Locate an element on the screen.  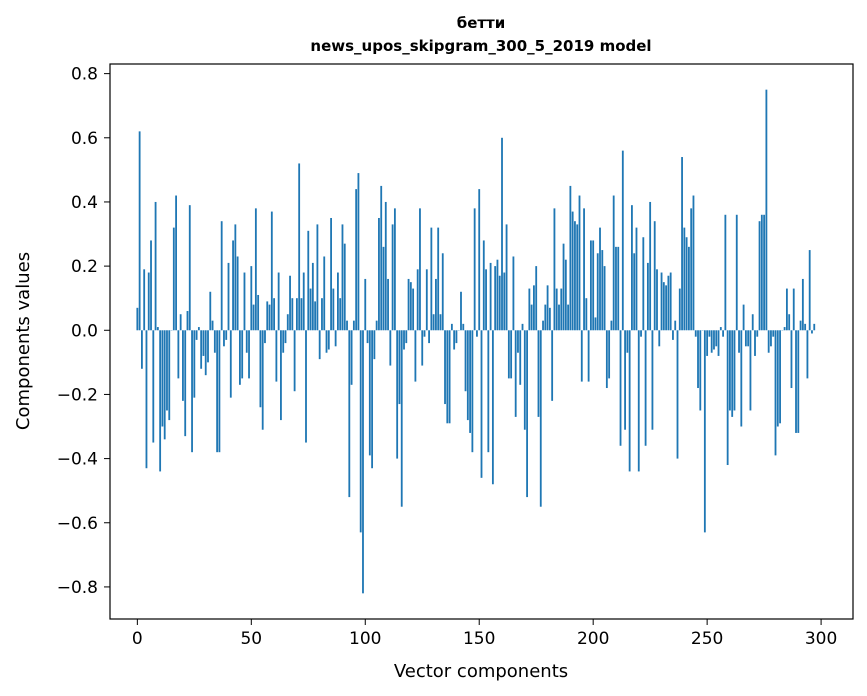
y-tick-label: 0.6 is located at coordinates (84, 139).